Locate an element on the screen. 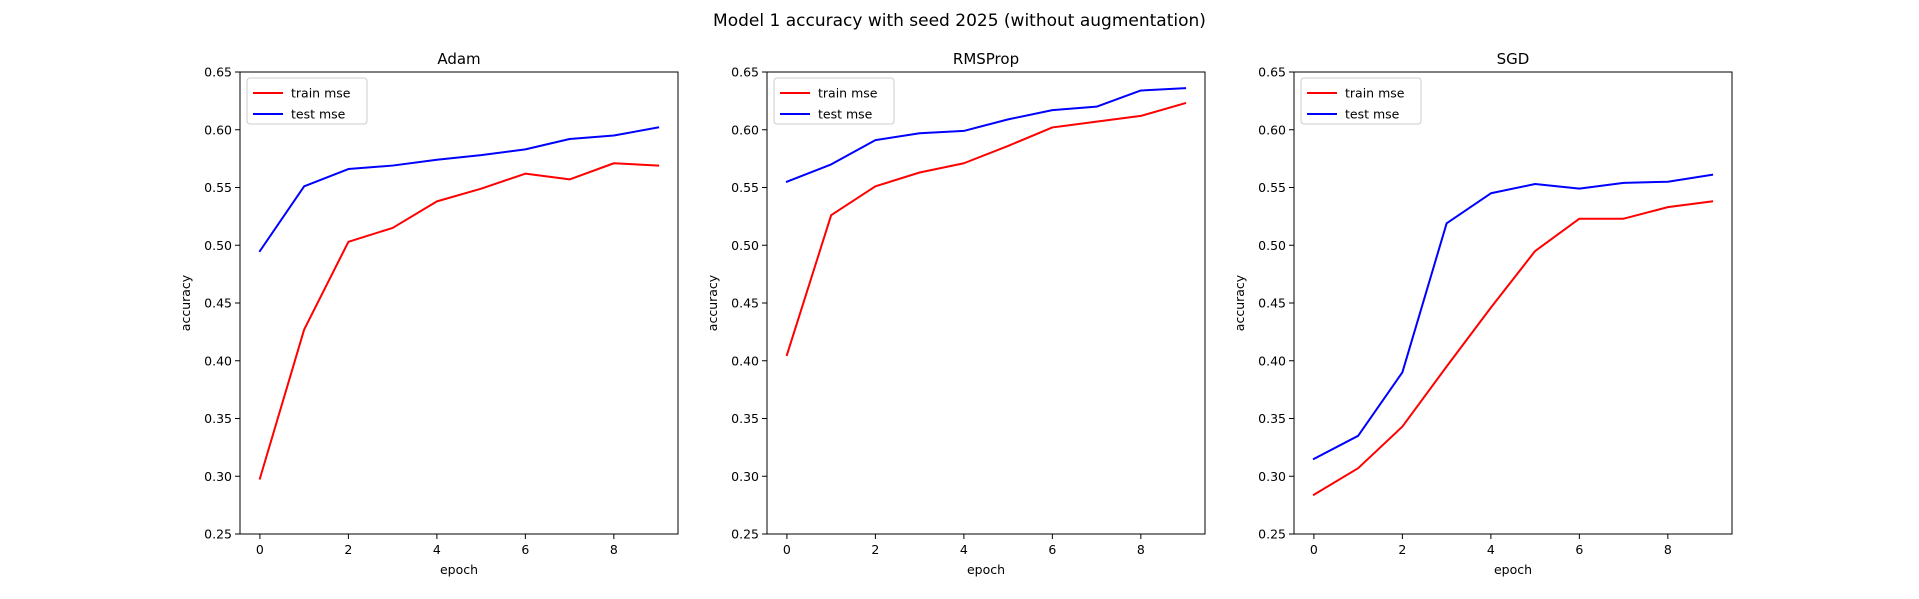 This screenshot has width=1919, height=599. chart-title: Adam is located at coordinates (458, 59).